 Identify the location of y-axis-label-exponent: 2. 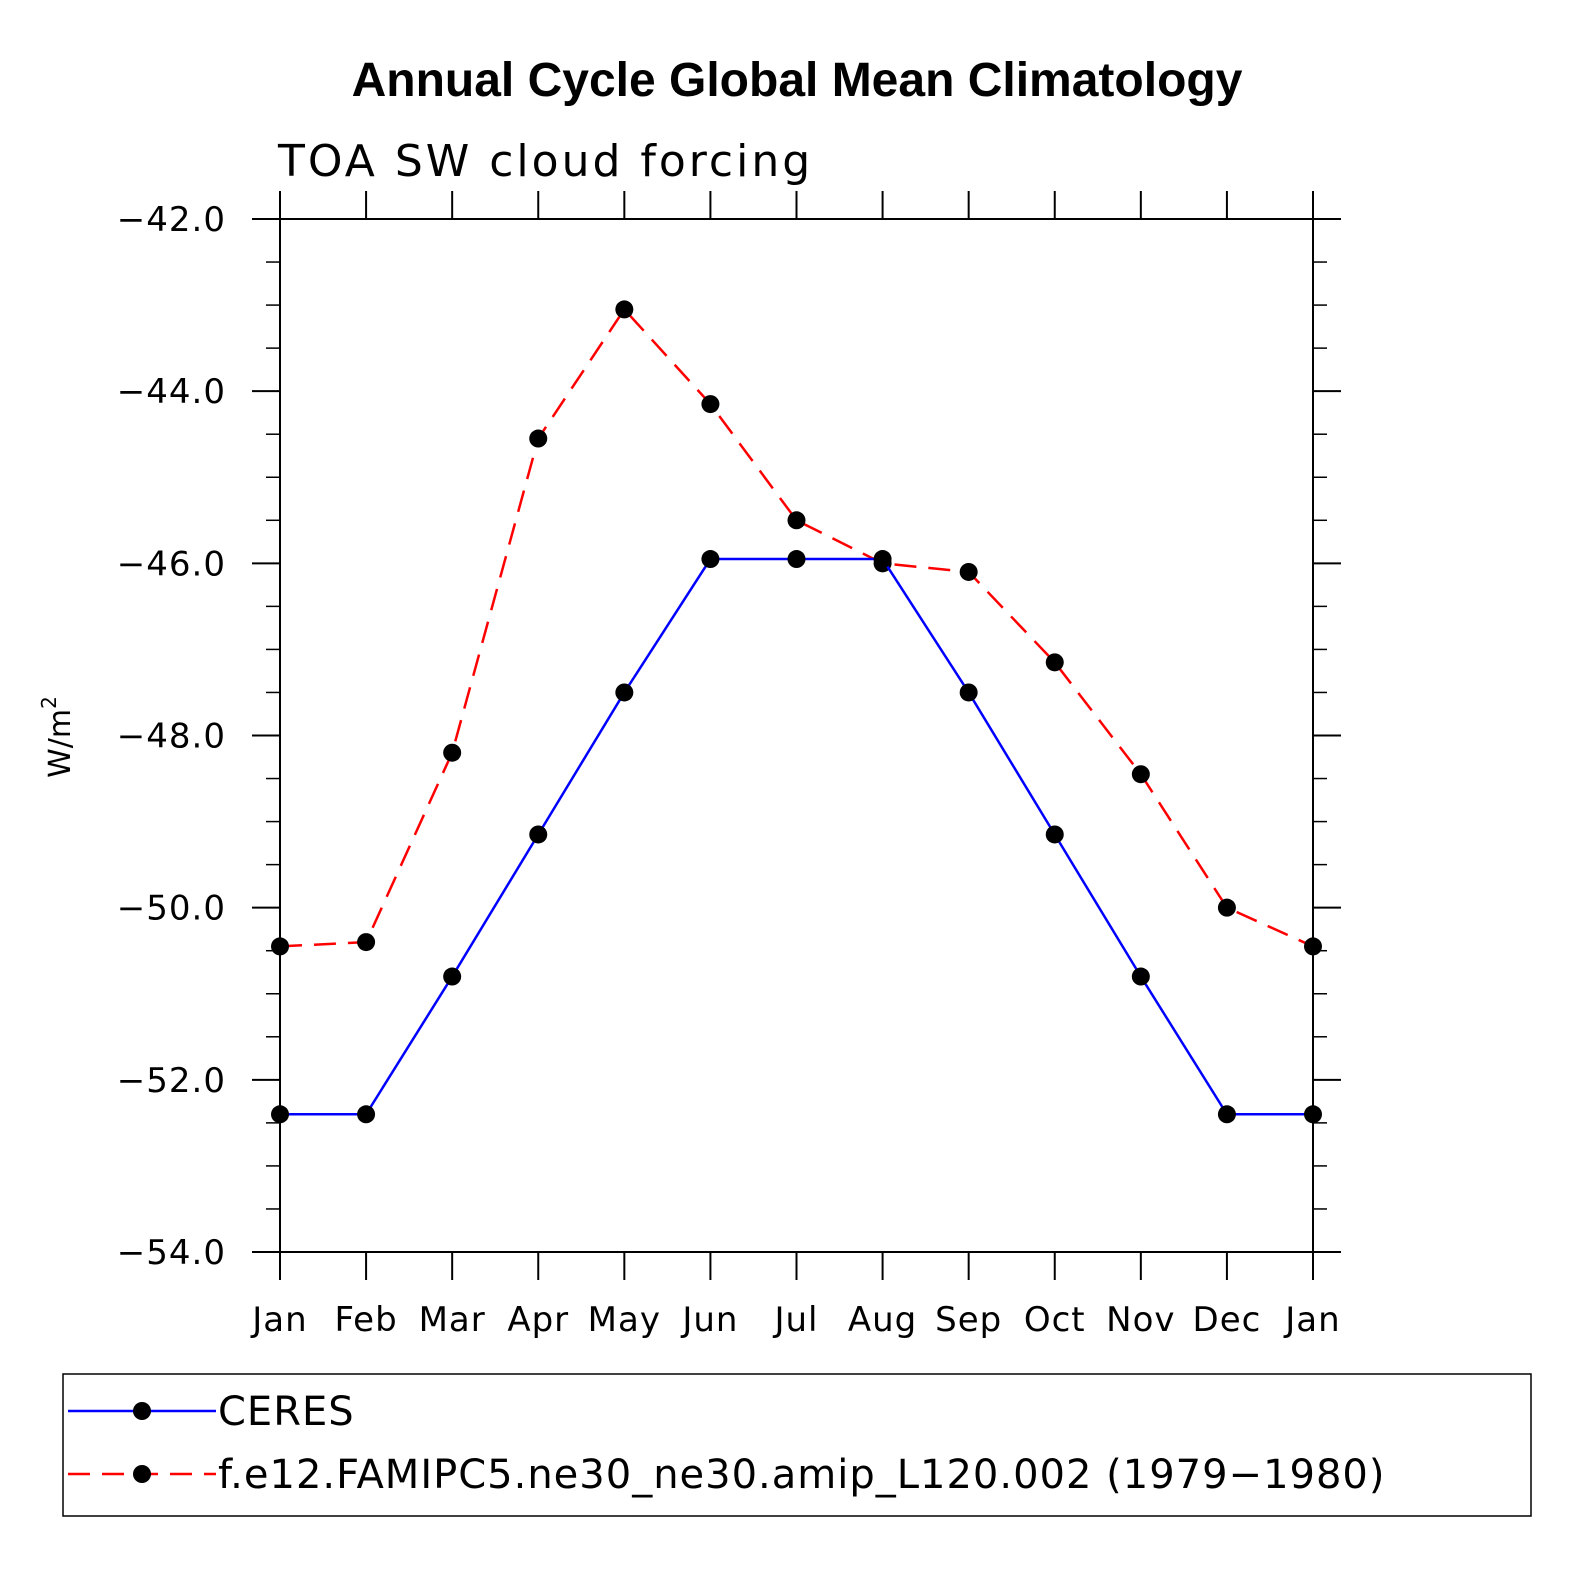
(49, 702).